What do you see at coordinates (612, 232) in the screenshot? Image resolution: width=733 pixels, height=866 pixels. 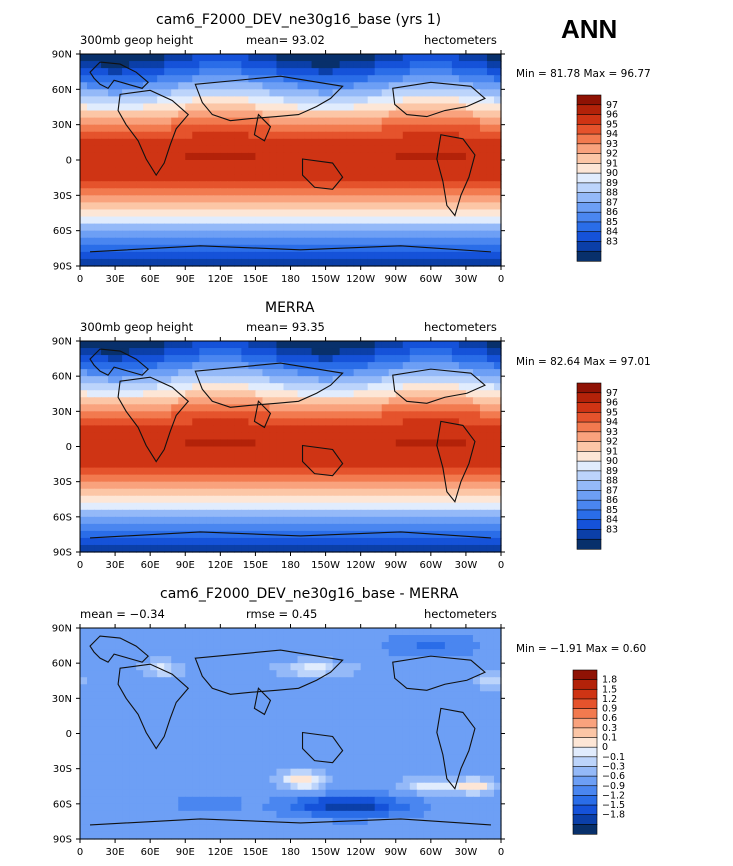 I see `colorbar-label: 84` at bounding box center [612, 232].